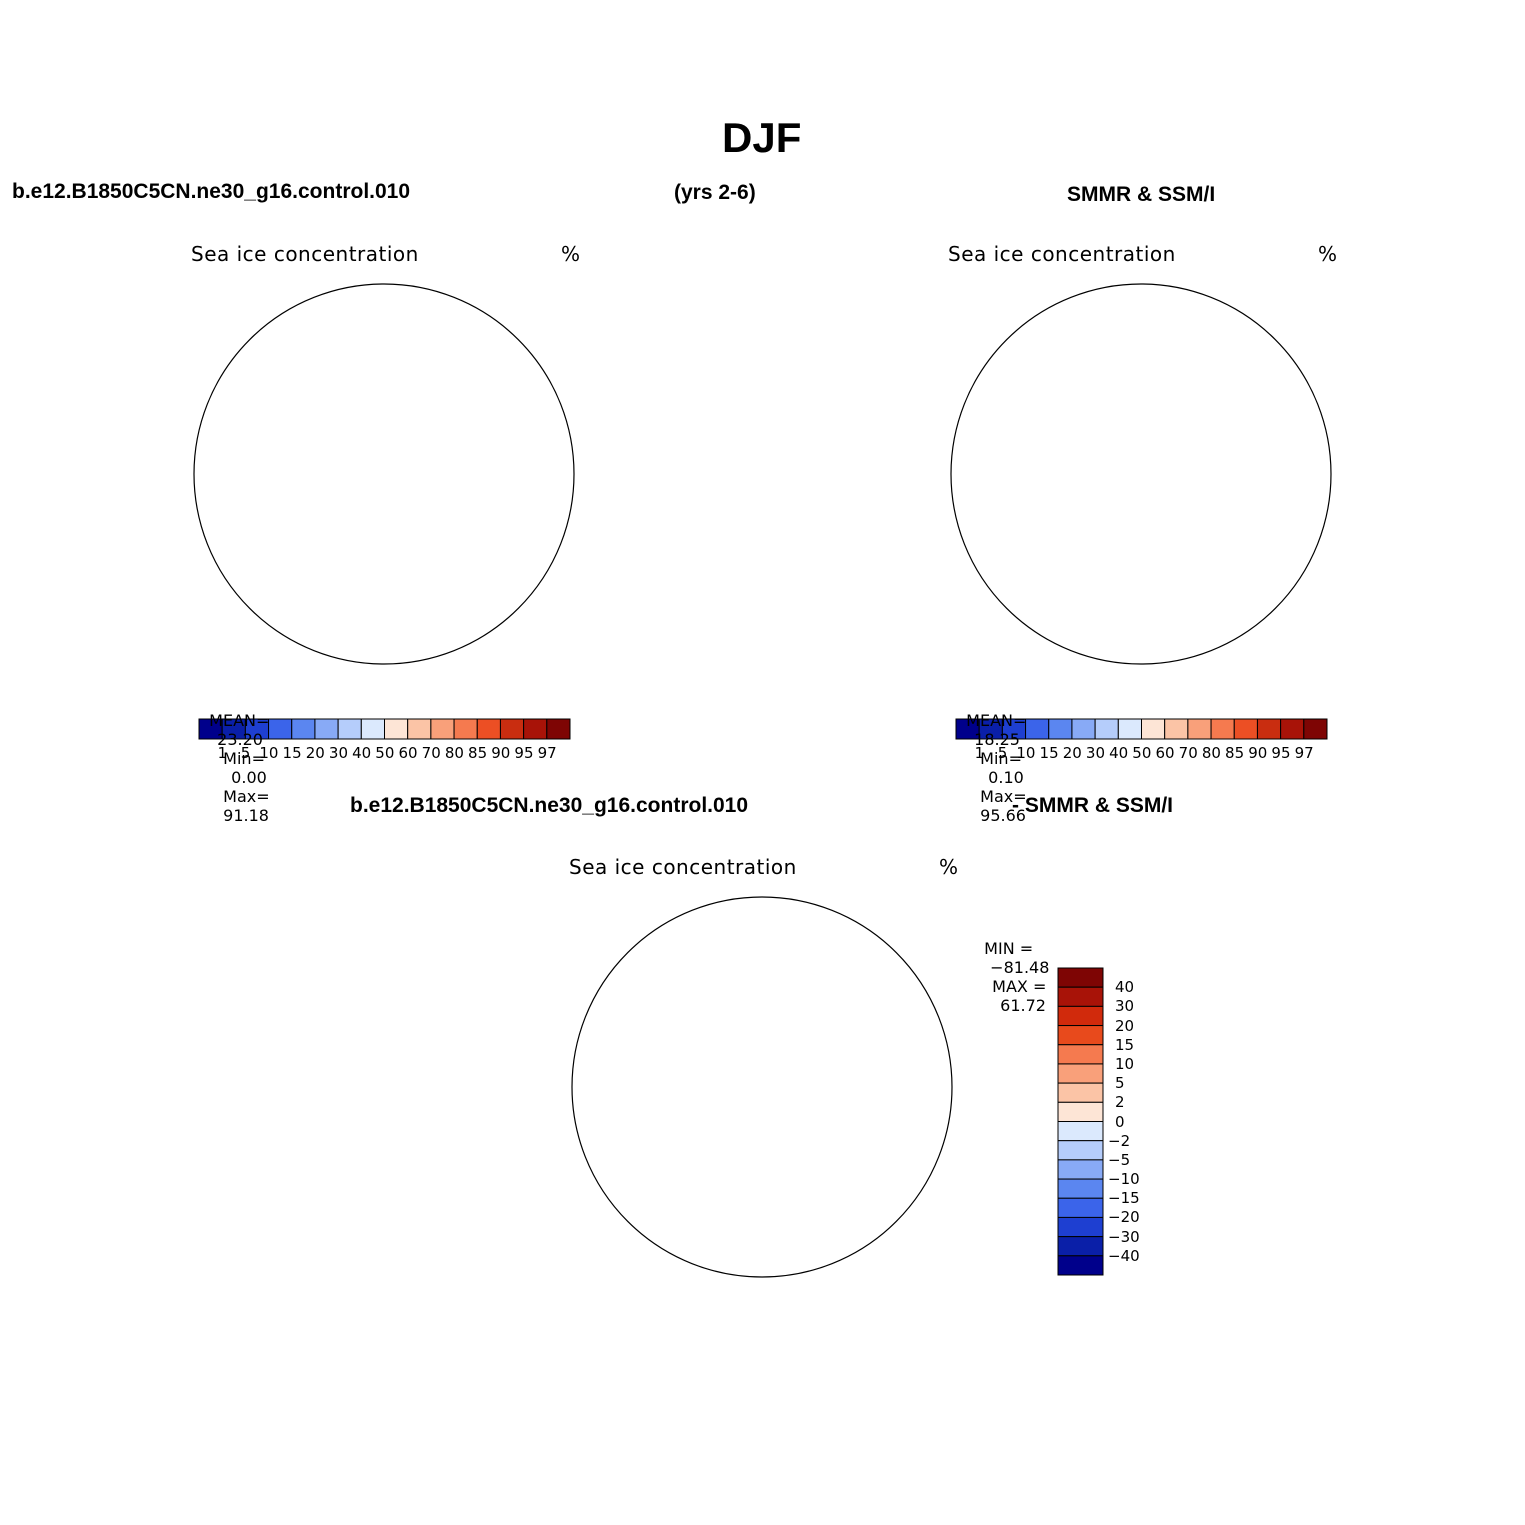 This screenshot has width=1525, height=1525. I want to click on diff-map, so click(762, 1087).